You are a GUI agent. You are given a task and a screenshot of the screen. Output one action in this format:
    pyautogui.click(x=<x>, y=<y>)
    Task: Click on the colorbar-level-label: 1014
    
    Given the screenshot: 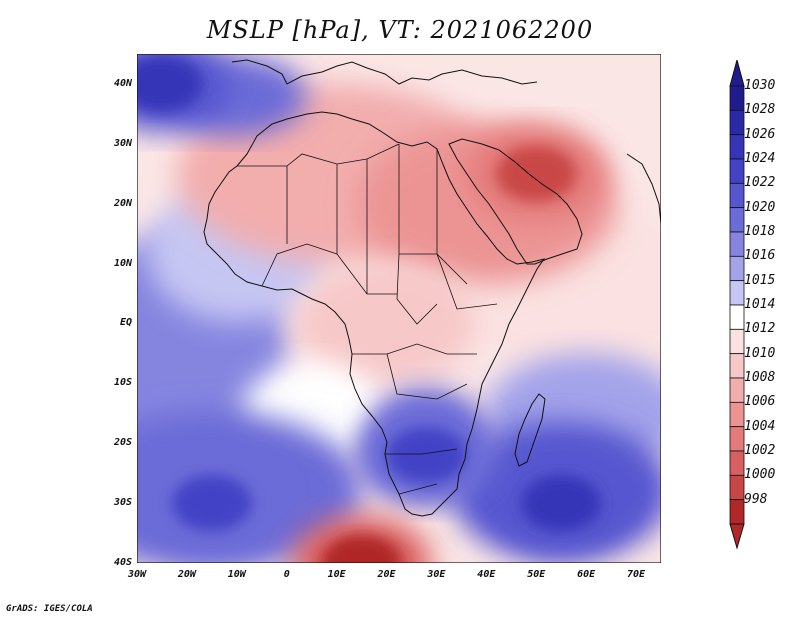 What is the action you would take?
    pyautogui.click(x=760, y=304)
    